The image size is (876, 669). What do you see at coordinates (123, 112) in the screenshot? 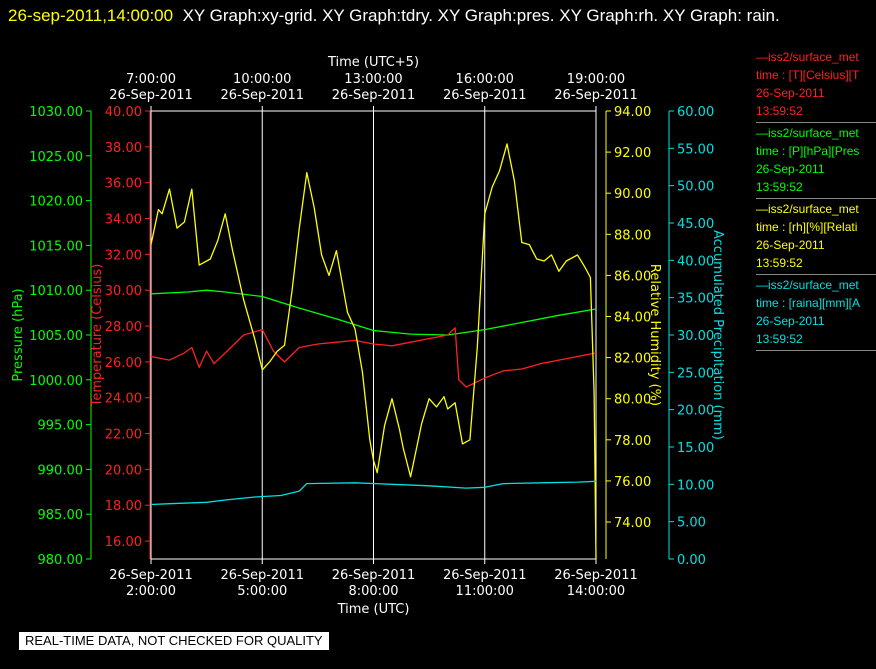
I see `temperature-tick-label: 40.00` at bounding box center [123, 112].